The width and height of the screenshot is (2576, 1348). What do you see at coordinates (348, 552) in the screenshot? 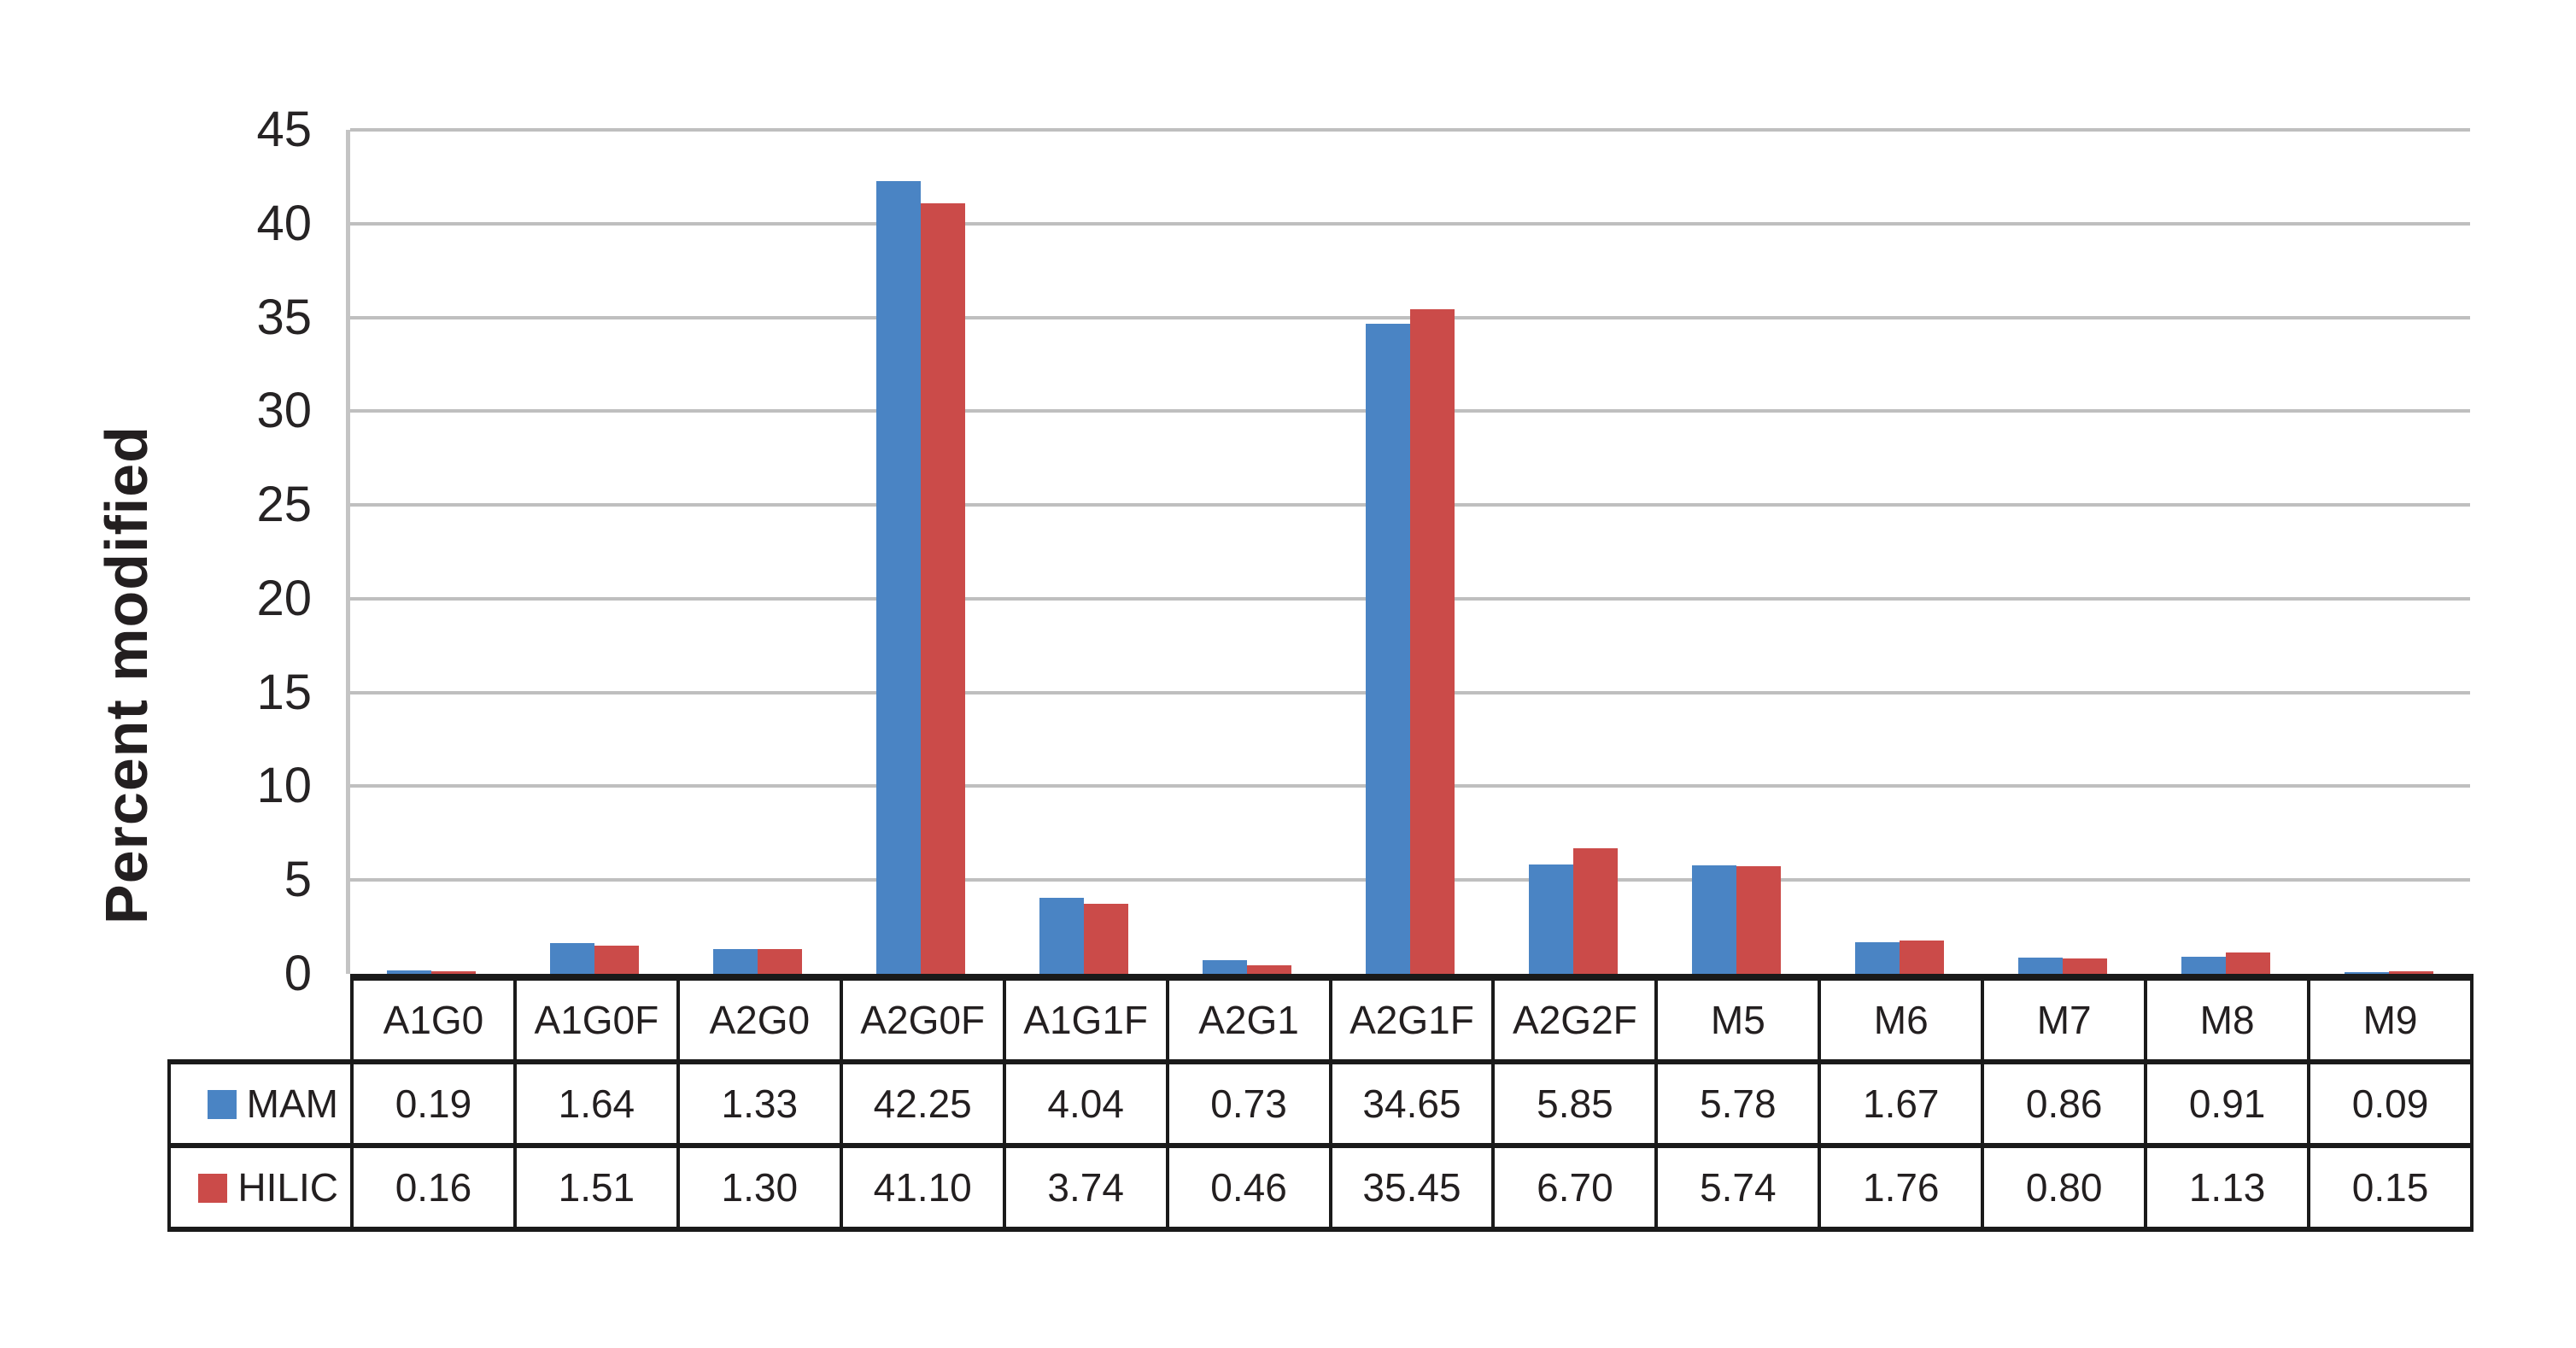
I see `y-axis-line` at bounding box center [348, 552].